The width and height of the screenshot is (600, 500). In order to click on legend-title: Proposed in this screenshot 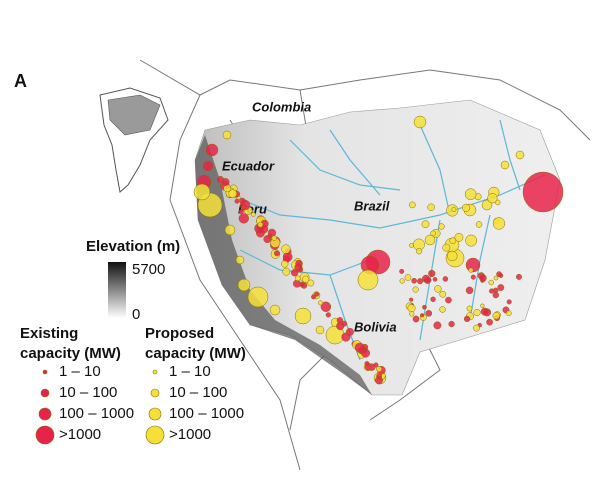, I will do `click(179, 333)`.